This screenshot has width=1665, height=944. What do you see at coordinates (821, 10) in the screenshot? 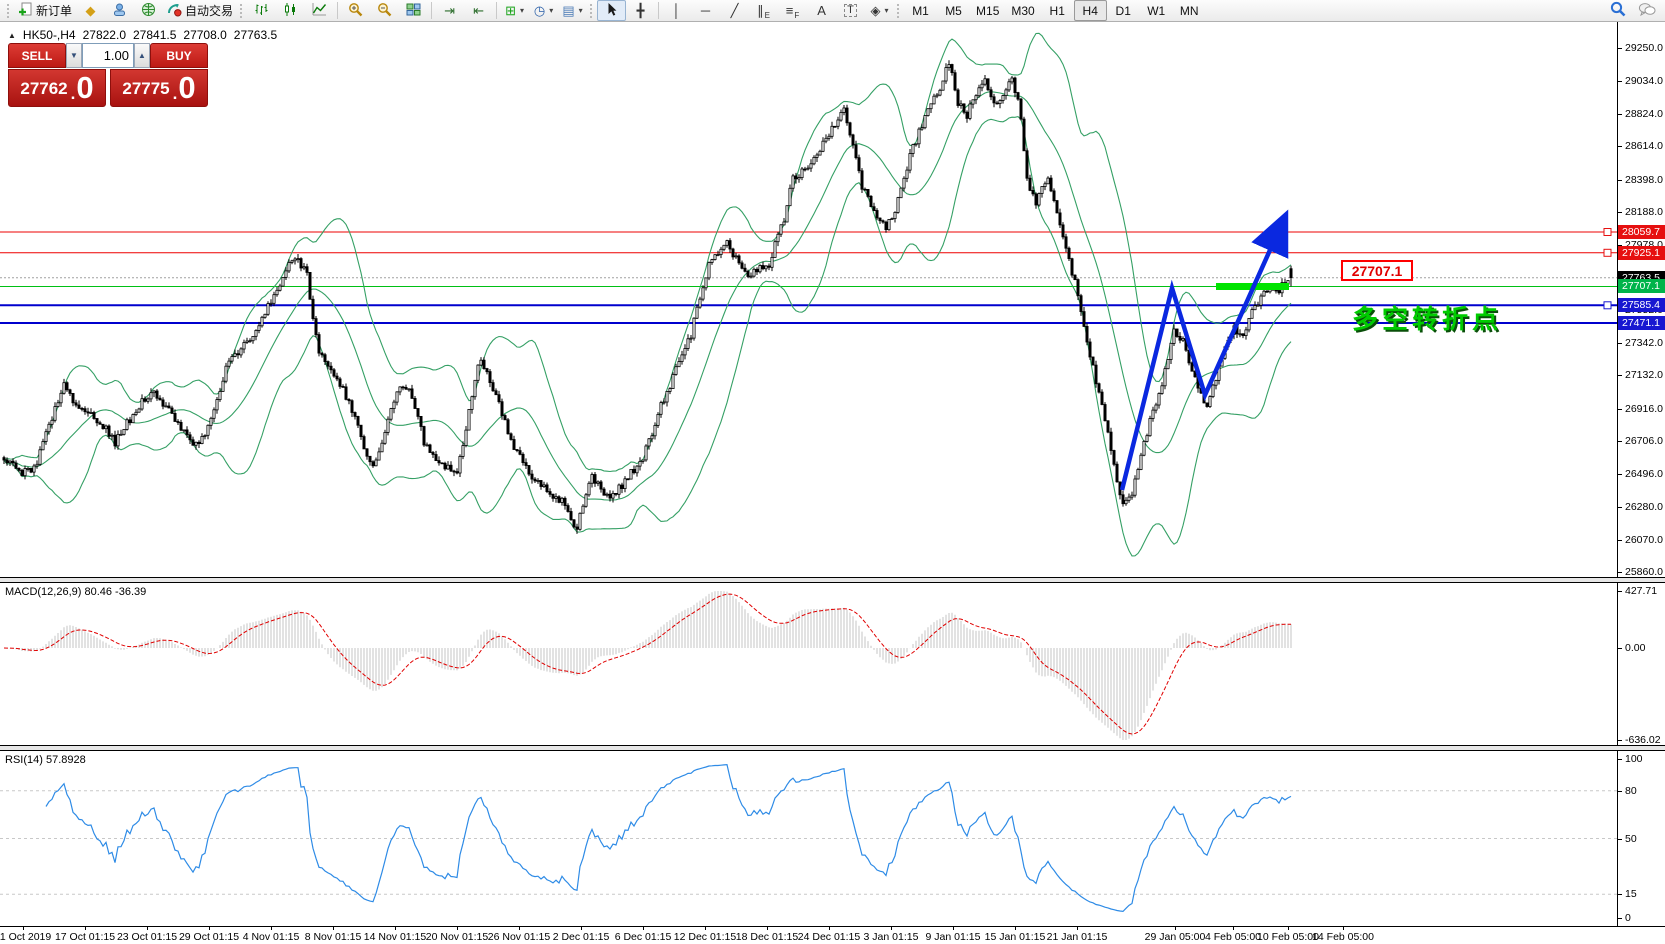
I see `text-button: A` at bounding box center [821, 10].